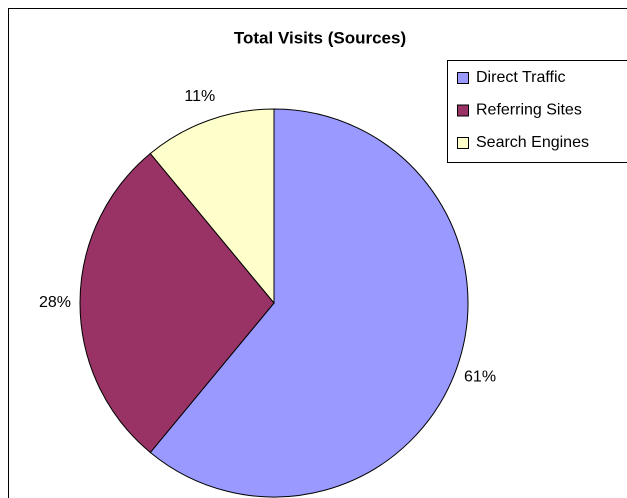 Image resolution: width=627 pixels, height=498 pixels. Describe the element at coordinates (320, 37) in the screenshot. I see `chart-title: Total Visits (Sources)` at that location.